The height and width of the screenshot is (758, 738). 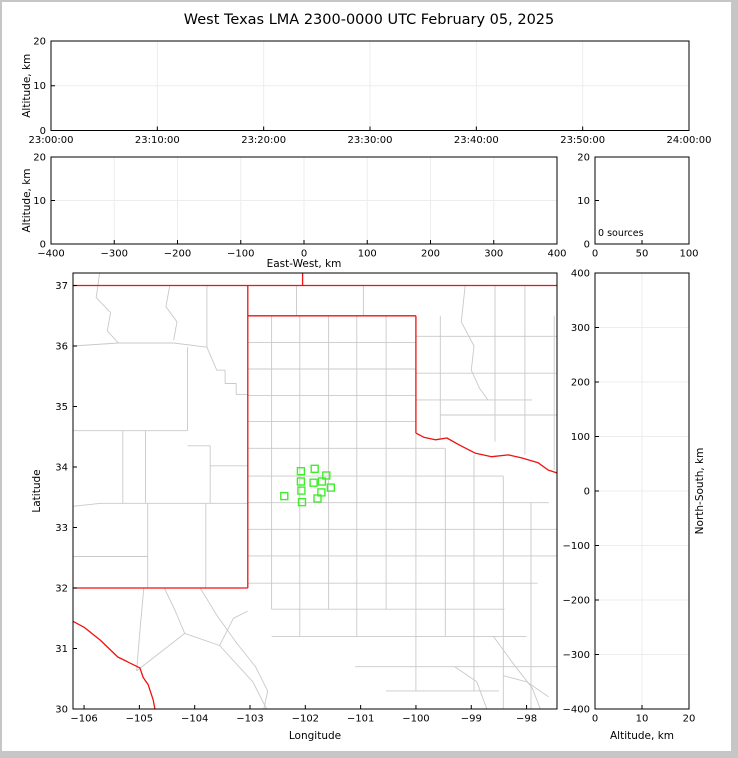 I want to click on y-tick-label: −100, so click(x=576, y=546).